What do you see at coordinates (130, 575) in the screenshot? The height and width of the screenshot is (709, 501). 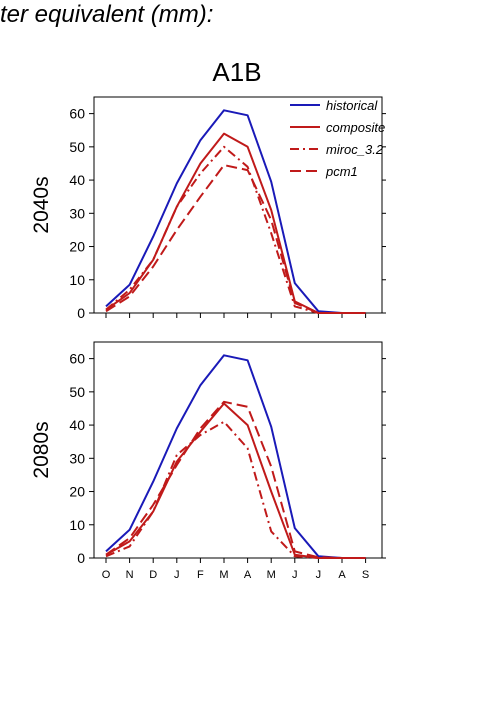 I see `x-tick-label: N` at bounding box center [130, 575].